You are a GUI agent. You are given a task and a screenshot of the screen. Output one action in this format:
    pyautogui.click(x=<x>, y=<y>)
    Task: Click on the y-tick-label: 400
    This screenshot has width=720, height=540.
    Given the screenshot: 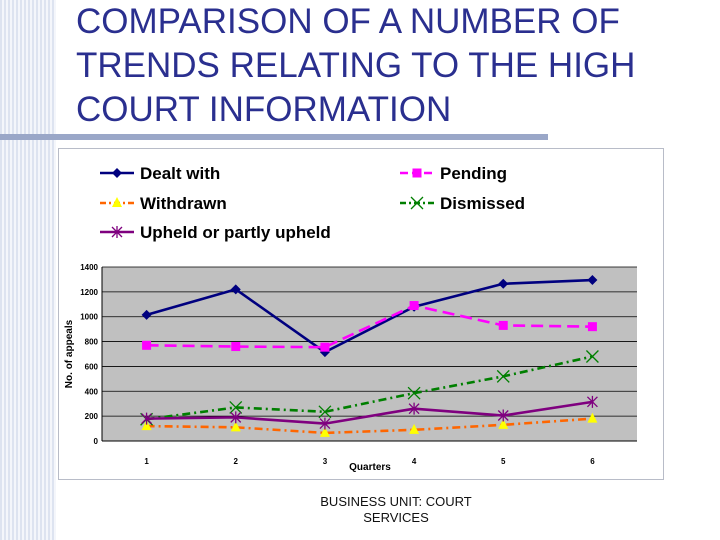 What is the action you would take?
    pyautogui.click(x=92, y=391)
    